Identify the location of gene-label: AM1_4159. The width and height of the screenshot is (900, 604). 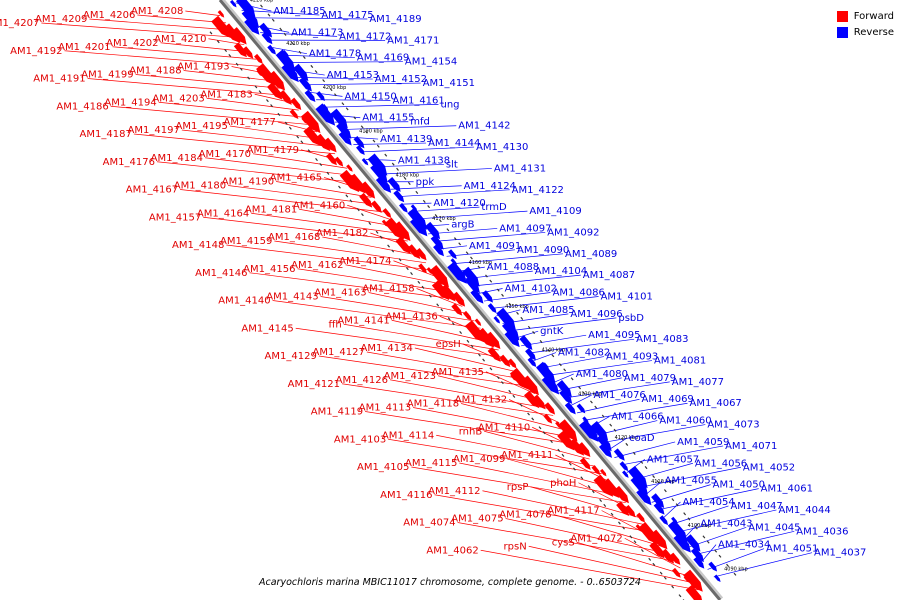
(246, 241).